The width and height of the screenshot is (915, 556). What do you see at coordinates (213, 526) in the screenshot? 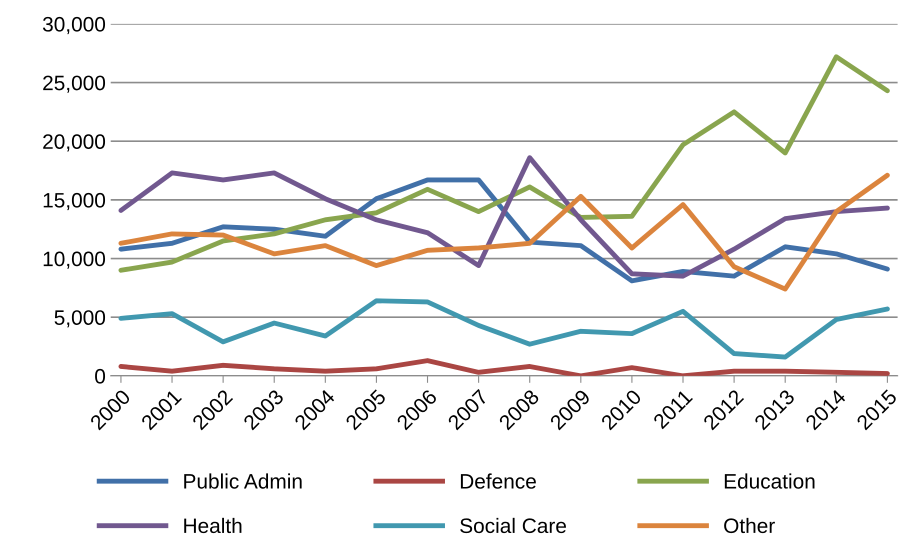
I see `legend-label: Health` at bounding box center [213, 526].